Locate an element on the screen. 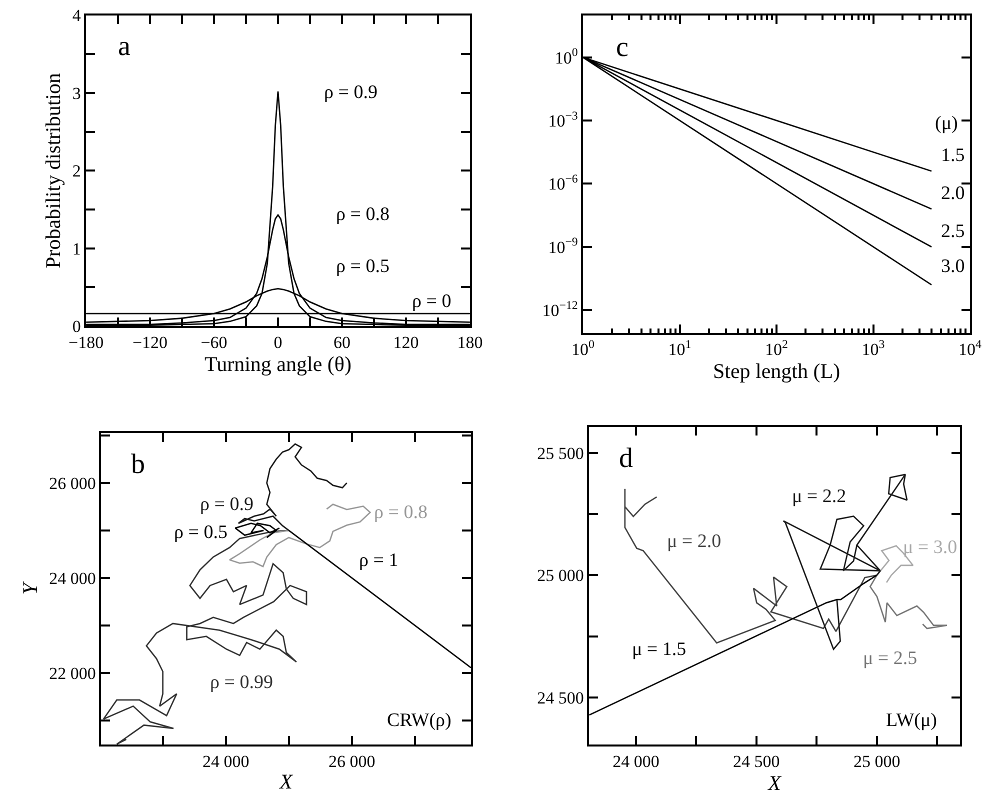  y-tick-label: 25 500 is located at coordinates (560, 453).